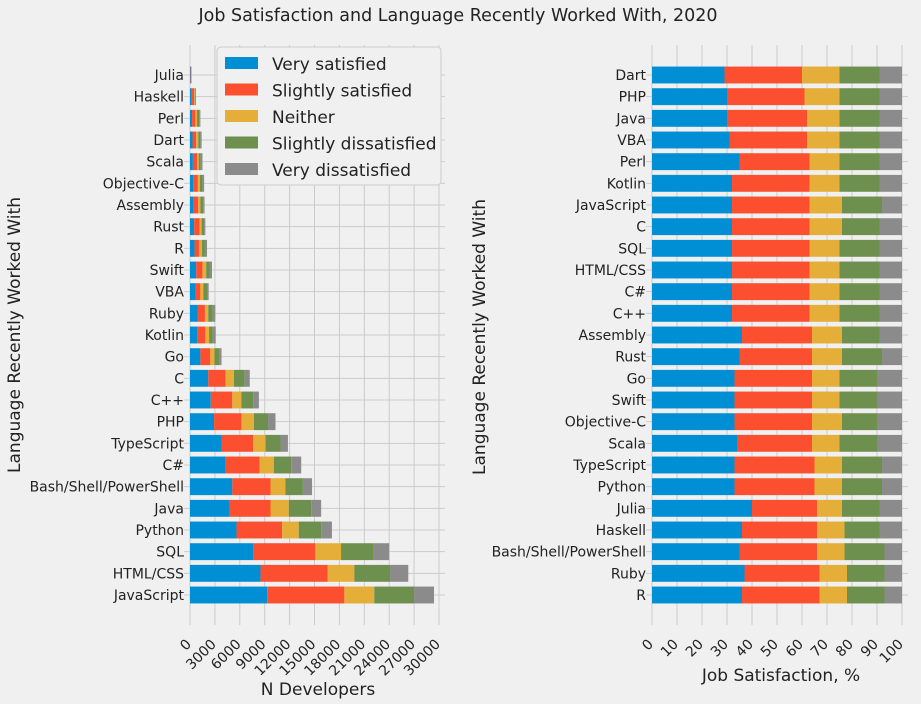  I want to click on x-tick-label: 20, so click(695, 649).